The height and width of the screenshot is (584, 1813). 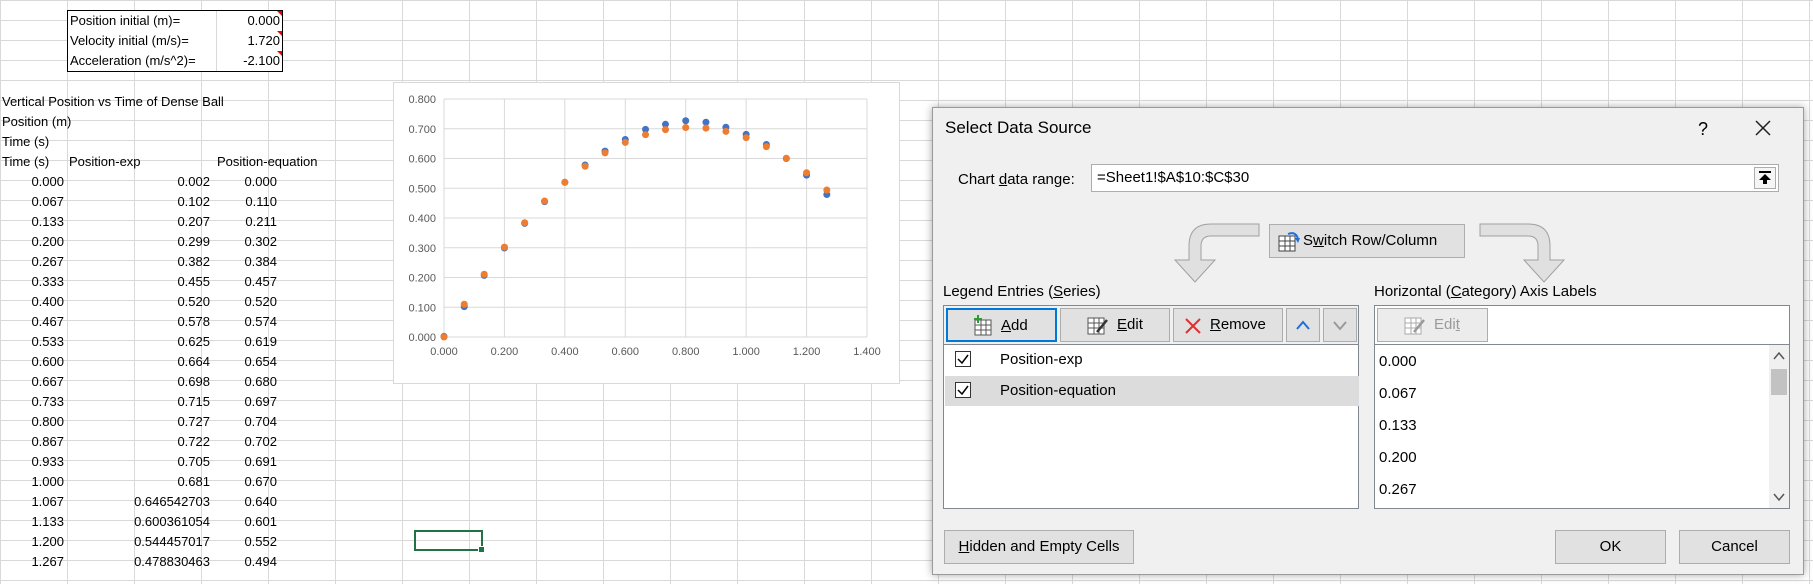 What do you see at coordinates (1765, 178) in the screenshot?
I see `collapse-dialog-button` at bounding box center [1765, 178].